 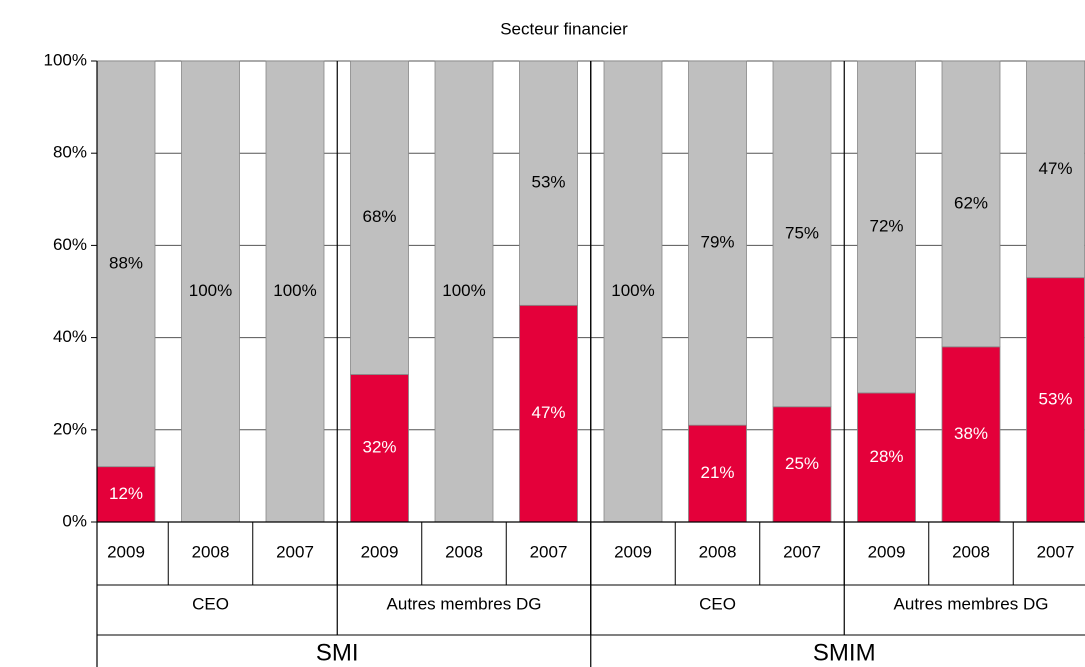 I want to click on data-label: 21%, so click(x=717, y=472).